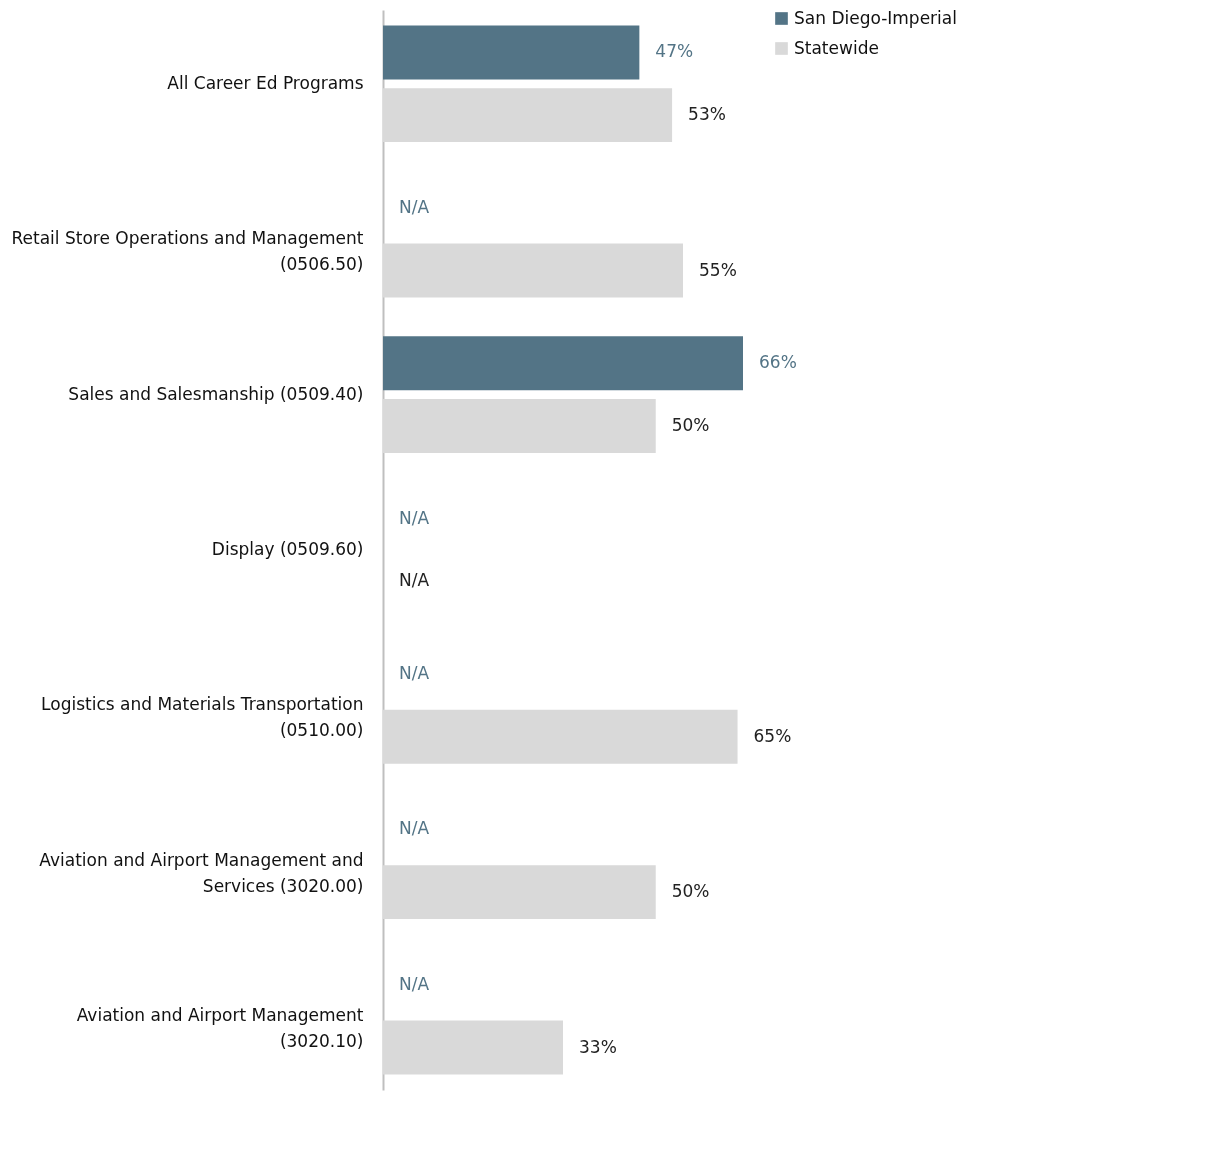 This screenshot has width=1226, height=1151. Describe the element at coordinates (202, 717) in the screenshot. I see `y-tick-label: Logistics and Materials Transportation (0510.00)` at that location.